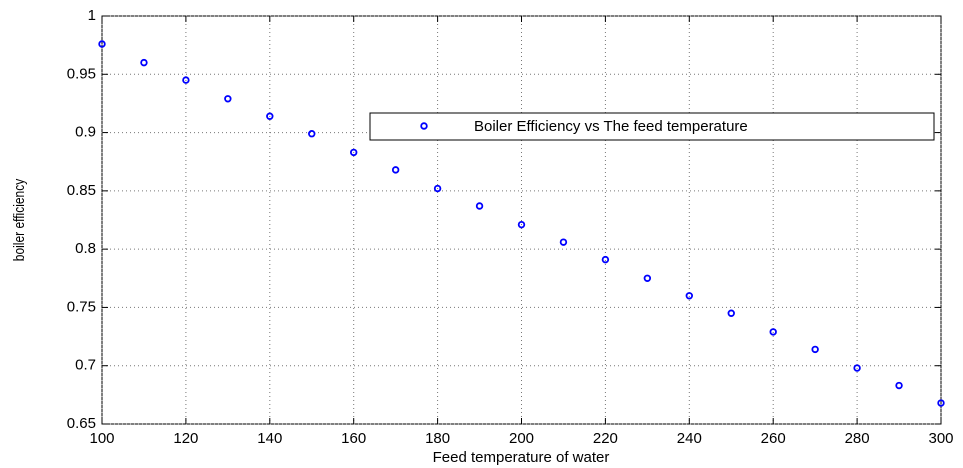 Image resolution: width=963 pixels, height=468 pixels. I want to click on legend-box, so click(652, 126).